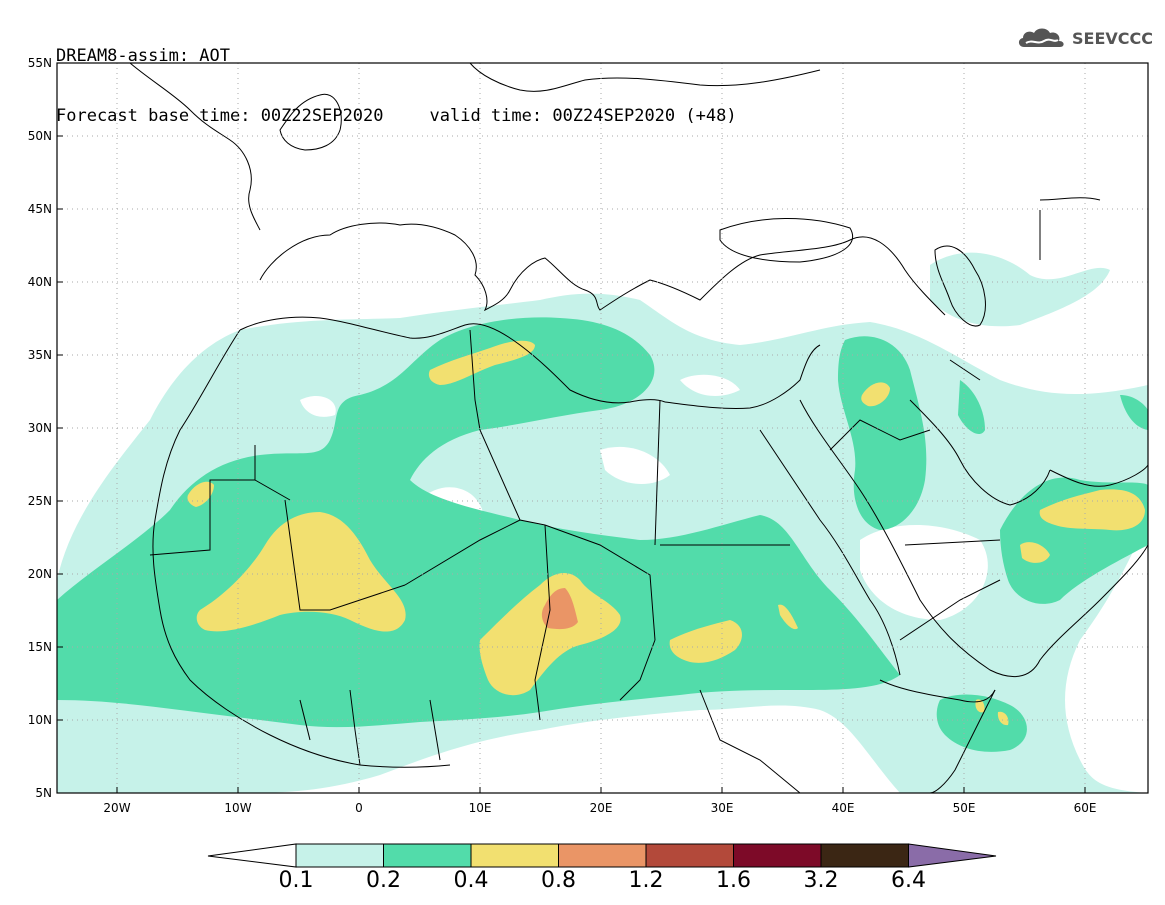 The width and height of the screenshot is (1165, 905). Describe the element at coordinates (40, 647) in the screenshot. I see `lat-label: 15N` at that location.